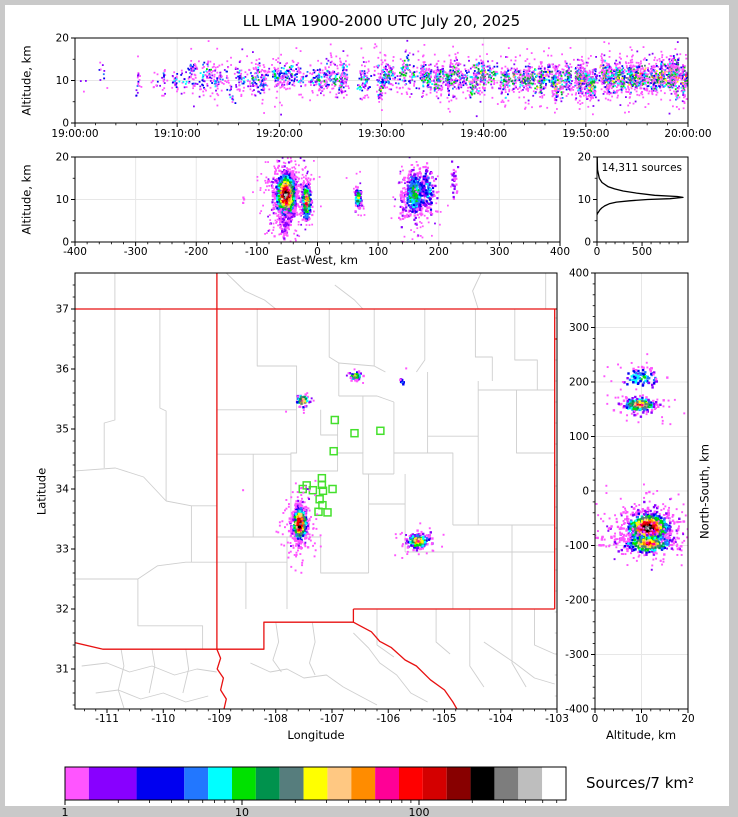 The height and width of the screenshot is (817, 738). Describe the element at coordinates (341, 466) in the screenshot. I see `lma-station-markers` at that location.